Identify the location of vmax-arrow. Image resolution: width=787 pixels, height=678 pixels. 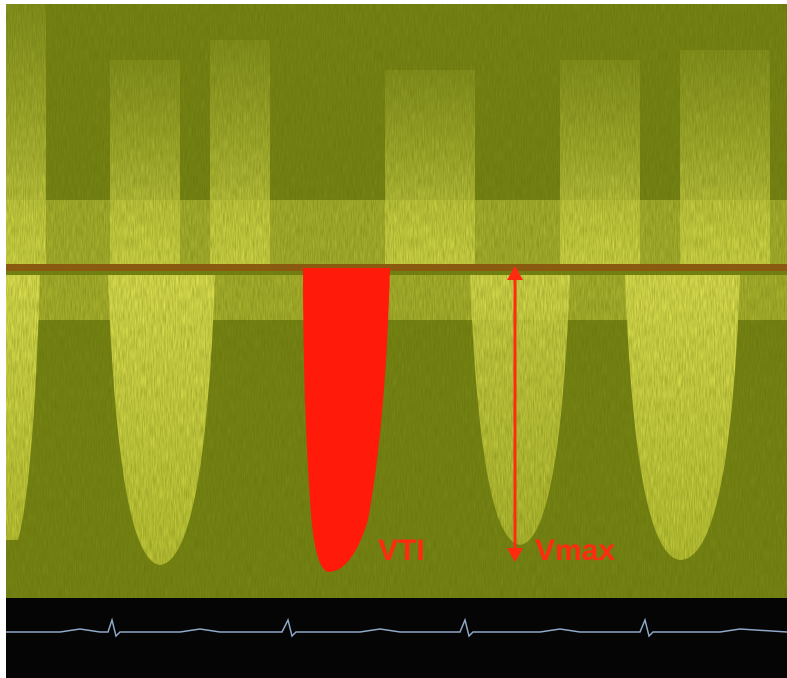
(515, 414).